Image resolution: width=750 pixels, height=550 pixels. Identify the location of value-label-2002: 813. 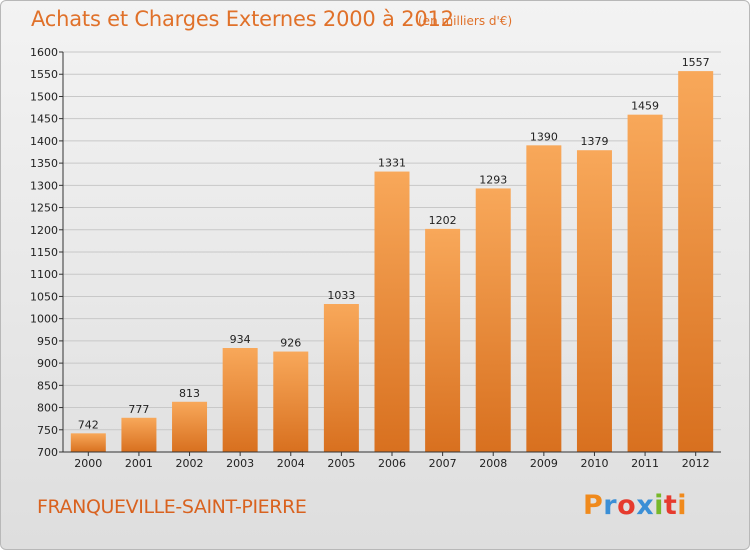
(189, 393).